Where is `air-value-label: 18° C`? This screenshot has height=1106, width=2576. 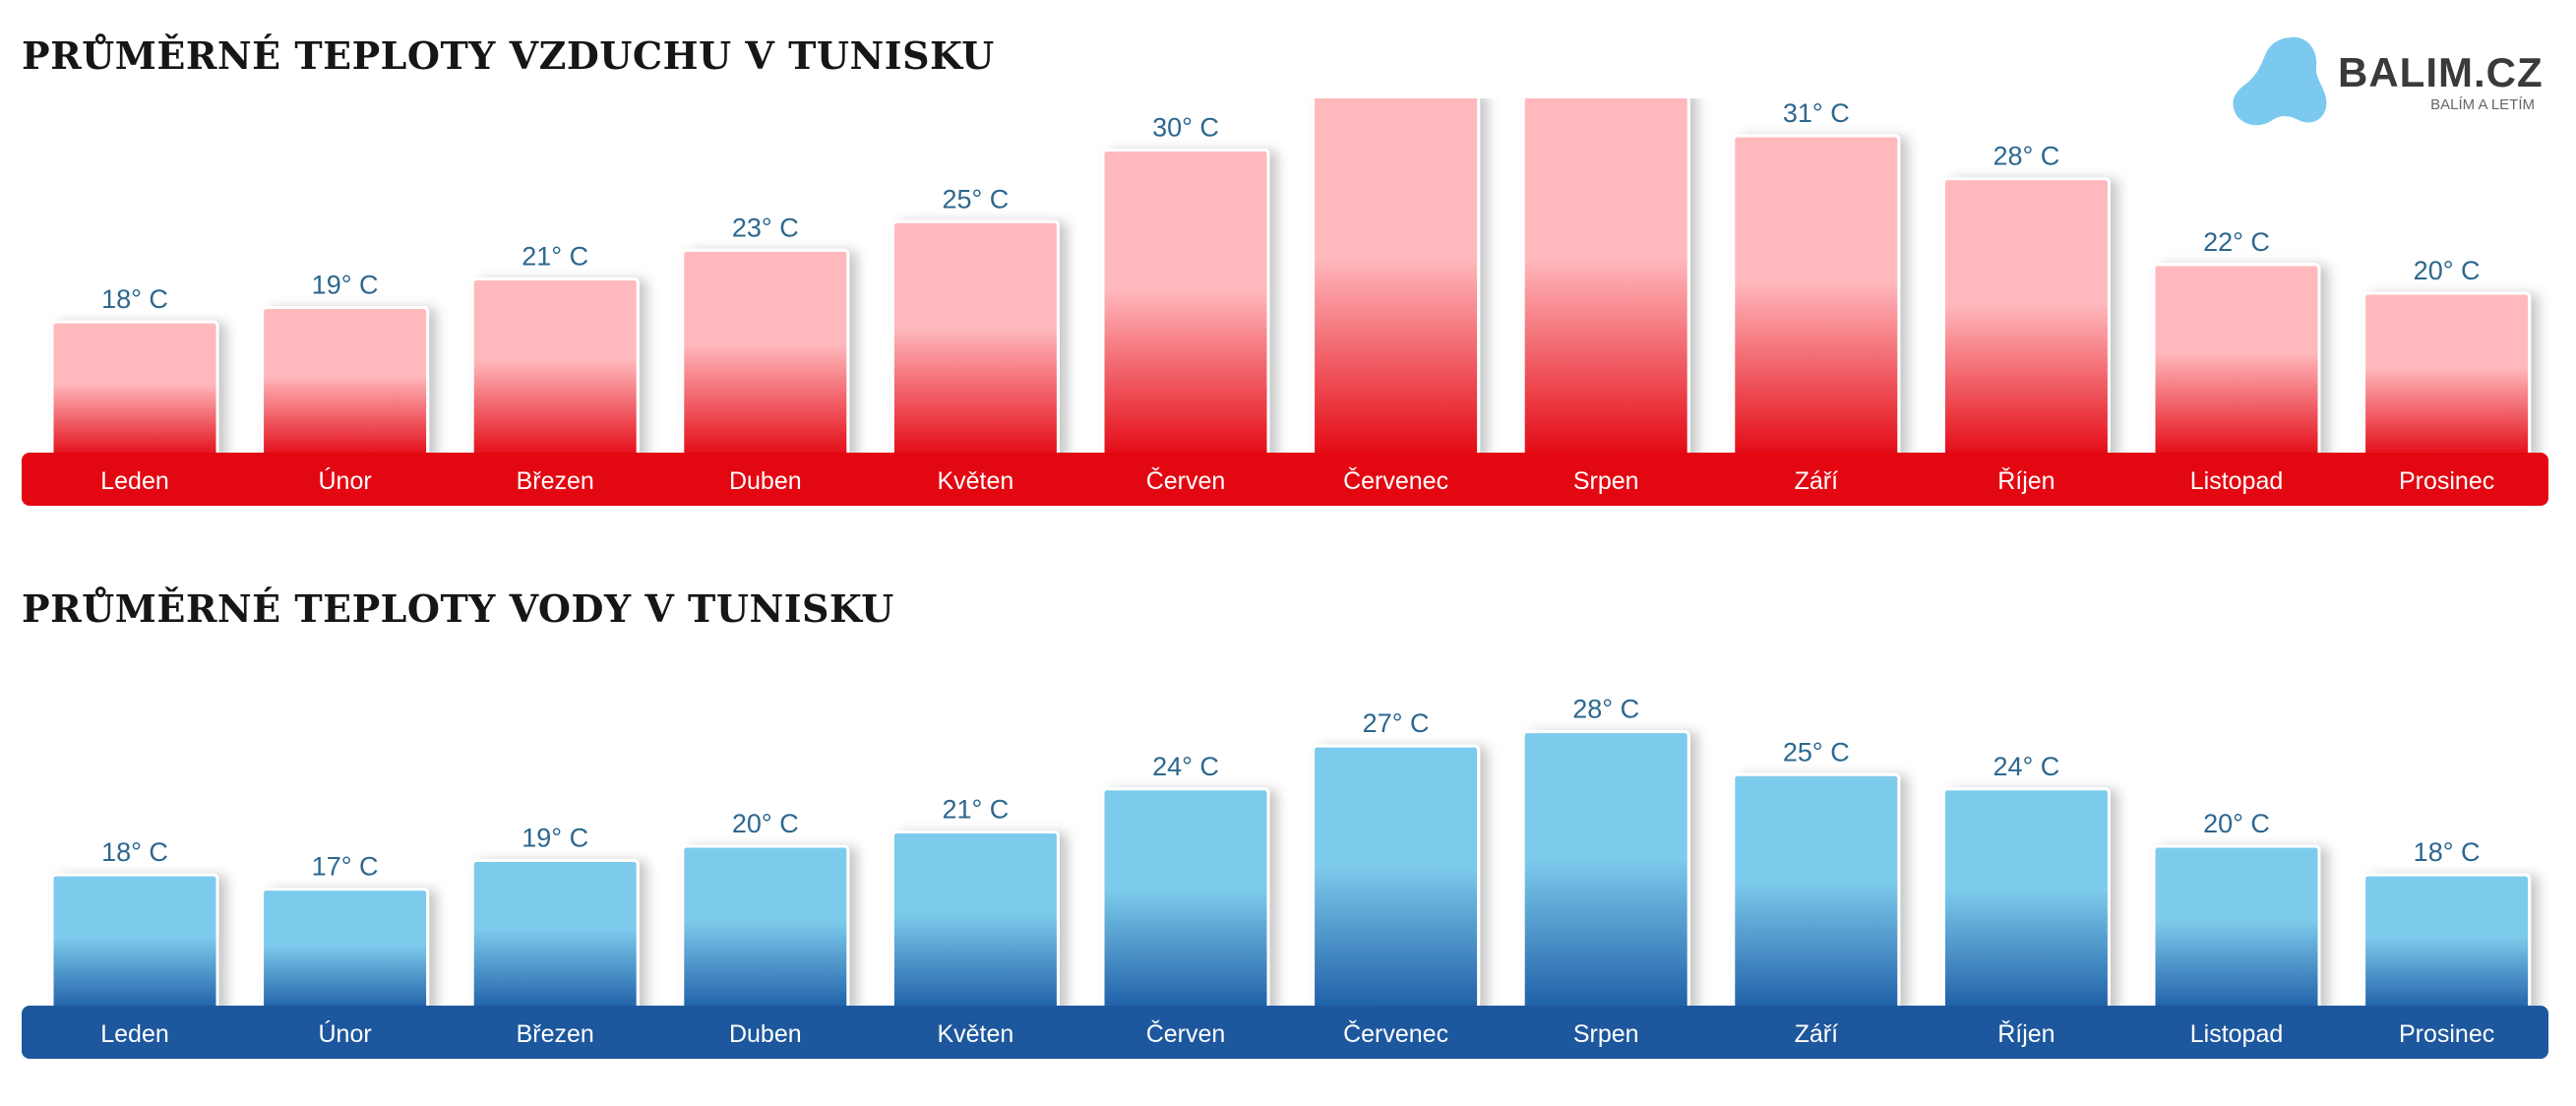 air-value-label: 18° C is located at coordinates (134, 299).